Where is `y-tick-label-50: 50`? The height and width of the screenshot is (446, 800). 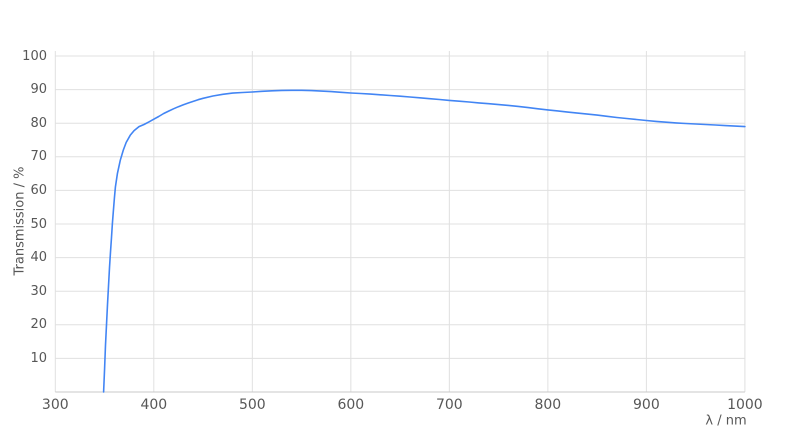 y-tick-label-50: 50 is located at coordinates (38, 224).